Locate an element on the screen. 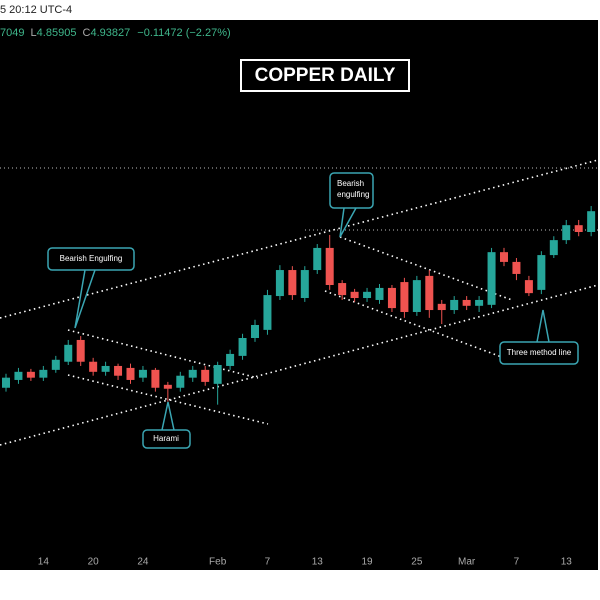 Image resolution: width=600 pixels, height=600 pixels. quote-label: C is located at coordinates (87, 33).